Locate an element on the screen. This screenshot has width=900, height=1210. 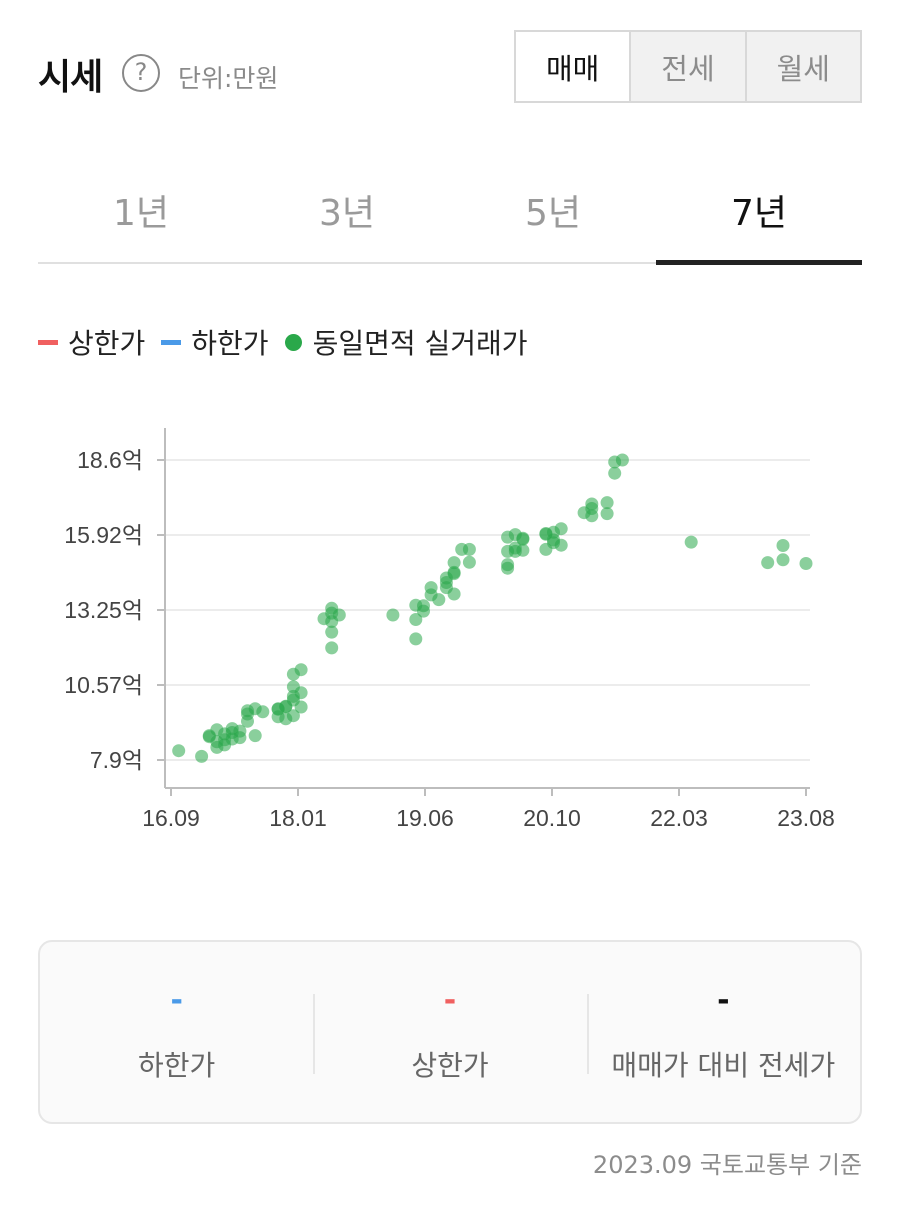
y-tick-label: 7.9억 is located at coordinates (116, 760).